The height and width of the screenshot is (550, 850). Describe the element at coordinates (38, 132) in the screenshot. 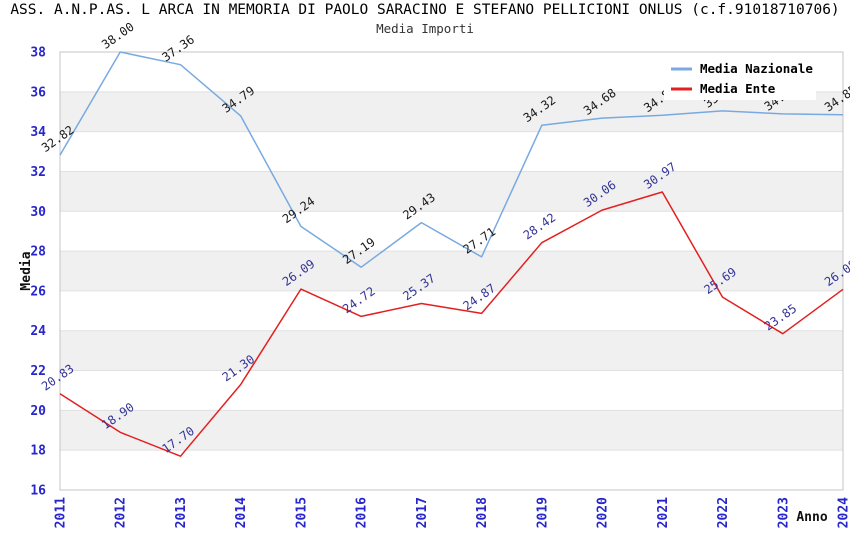

I see `y-tick-label: 34` at that location.